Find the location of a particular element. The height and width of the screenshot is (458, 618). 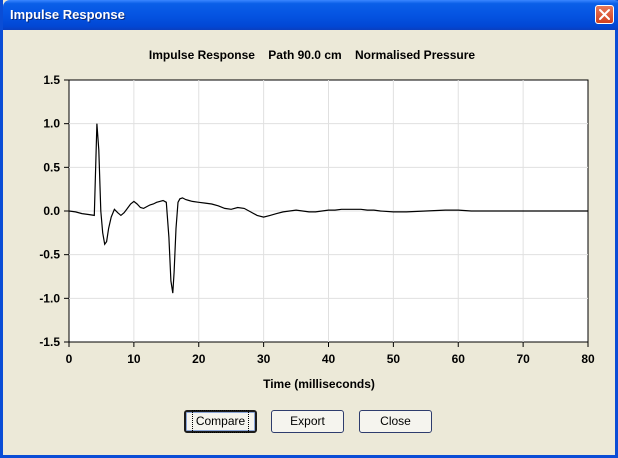

x-tick-label: 70 is located at coordinates (523, 359).